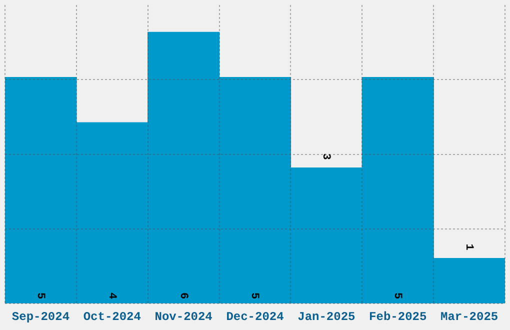 The height and width of the screenshot is (330, 510). I want to click on x-tick-label: Oct-2024, so click(112, 317).